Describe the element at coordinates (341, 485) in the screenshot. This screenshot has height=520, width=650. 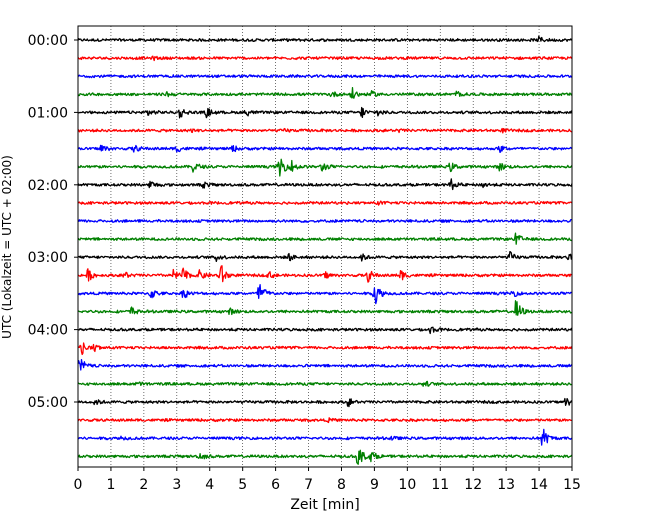
I see `x-tick-label-8: 8` at that location.